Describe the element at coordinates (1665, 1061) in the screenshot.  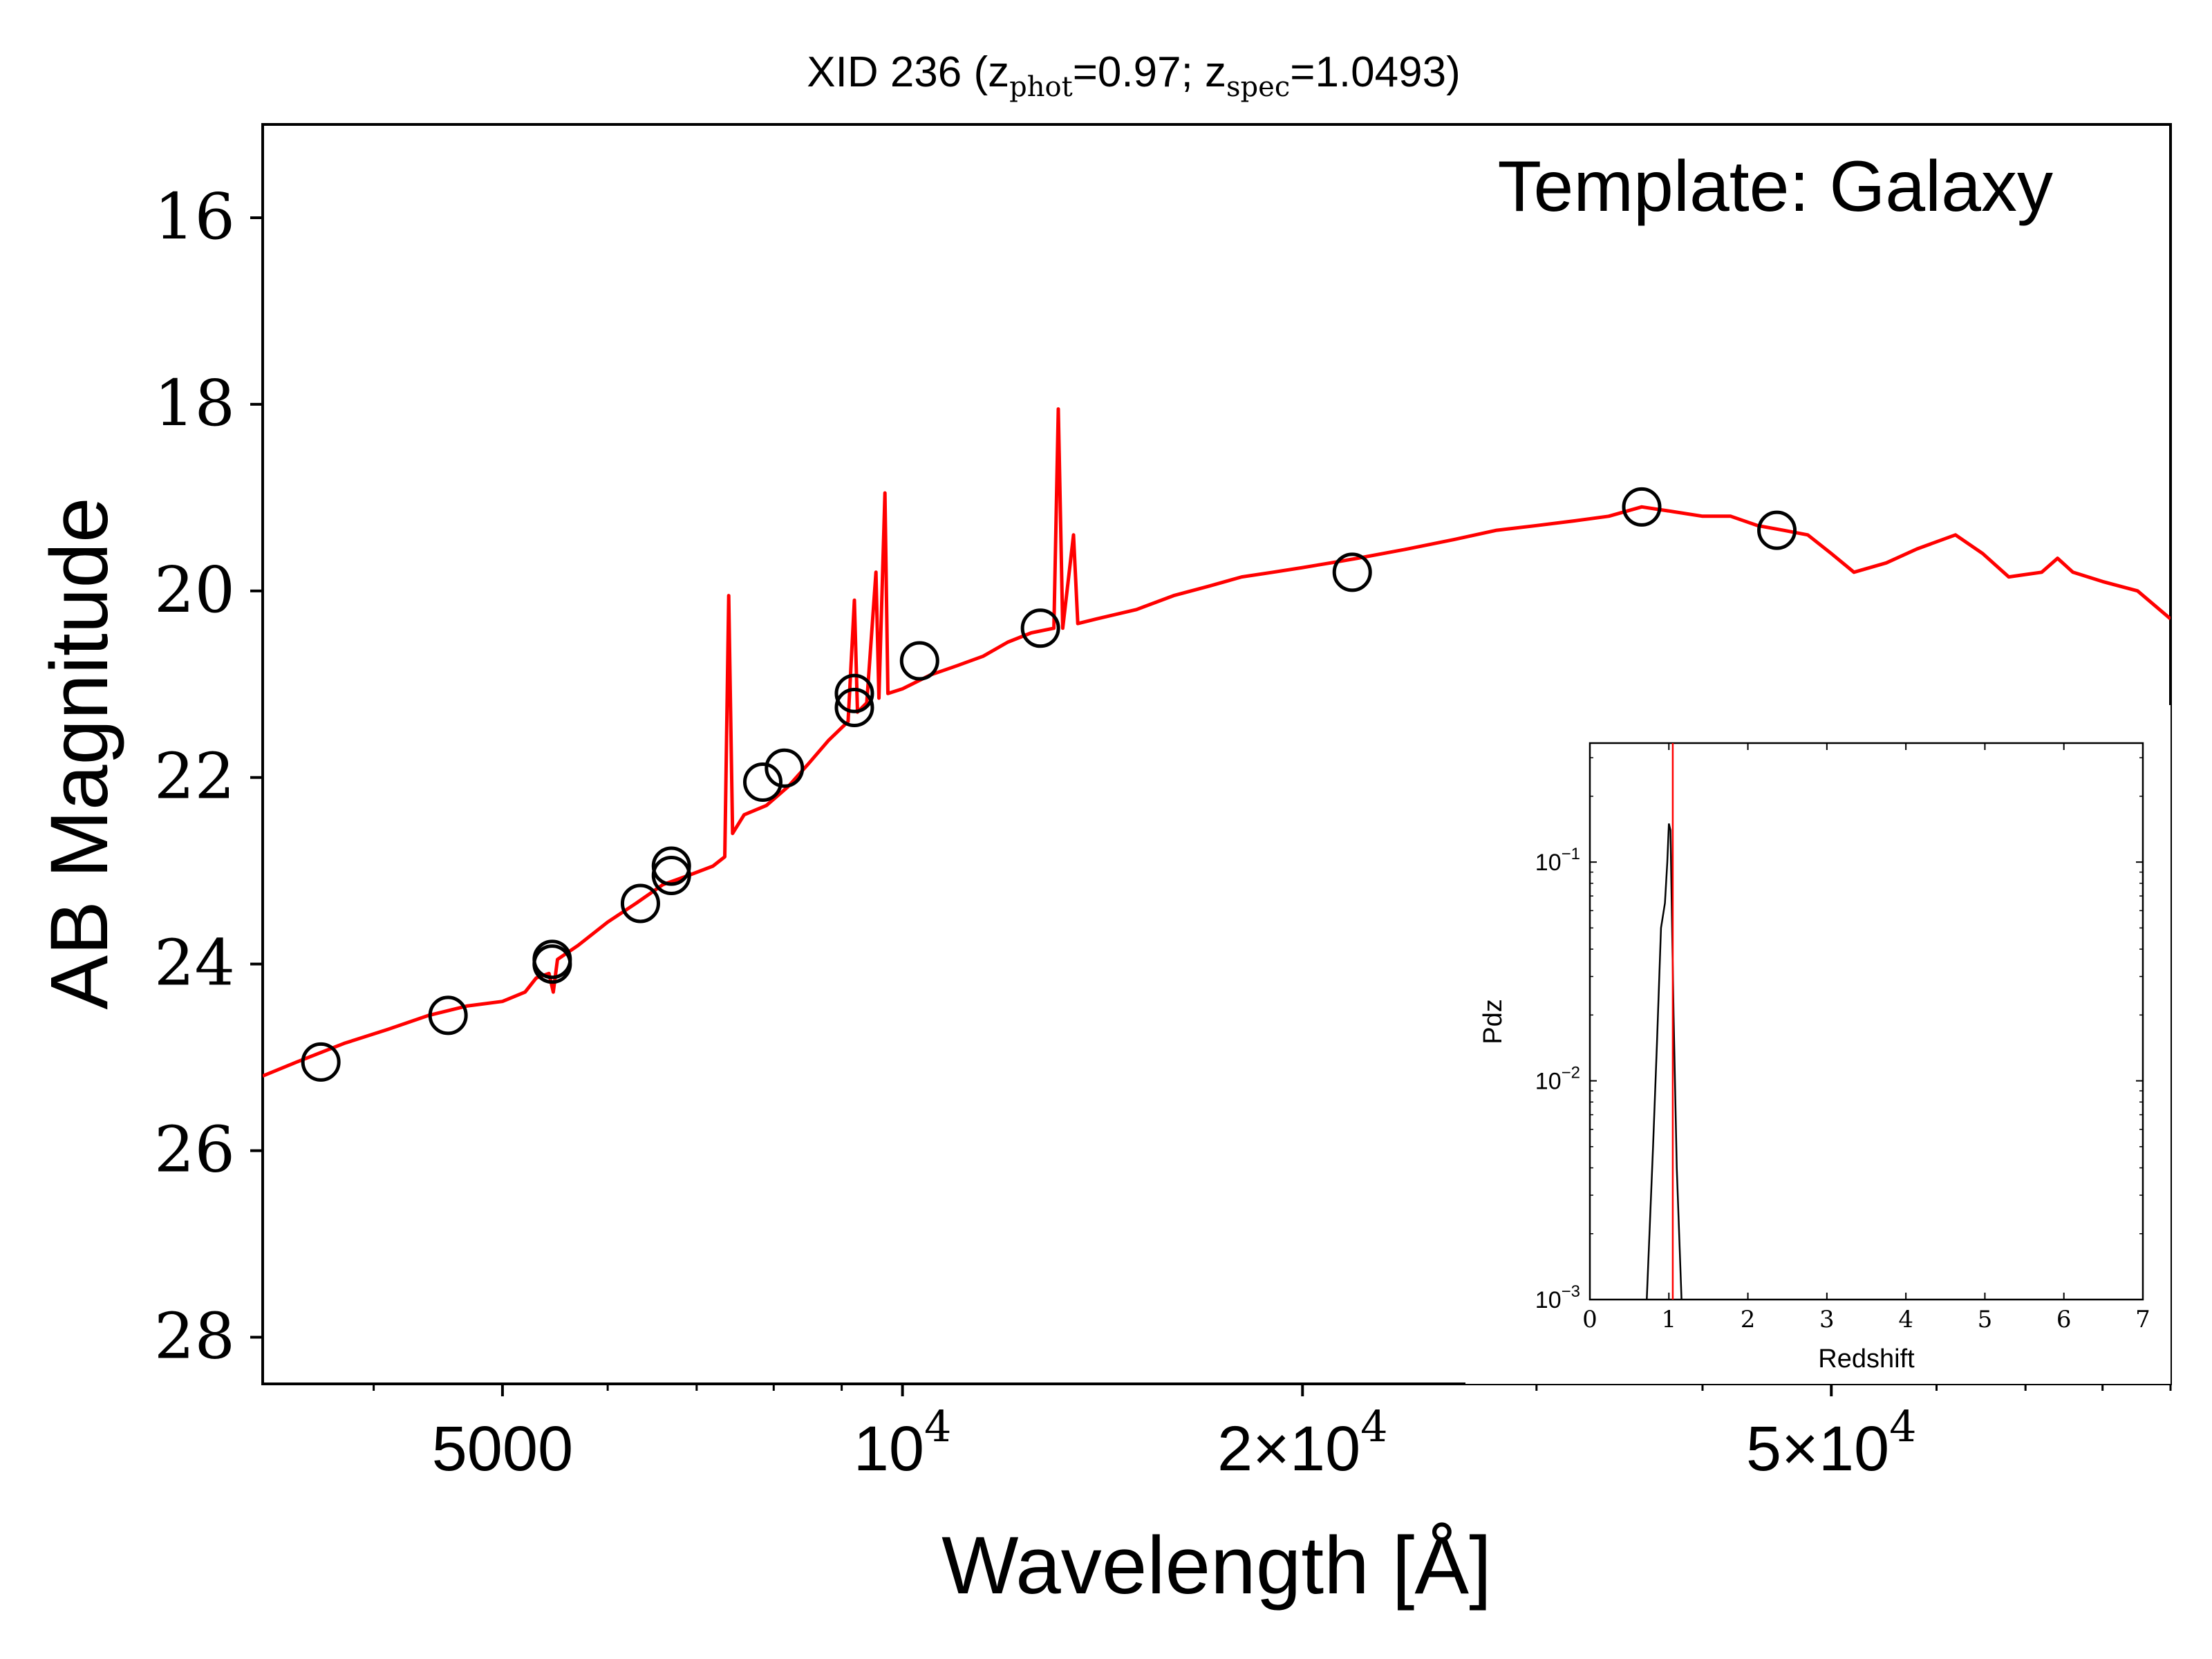
I see `pdz-line` at that location.